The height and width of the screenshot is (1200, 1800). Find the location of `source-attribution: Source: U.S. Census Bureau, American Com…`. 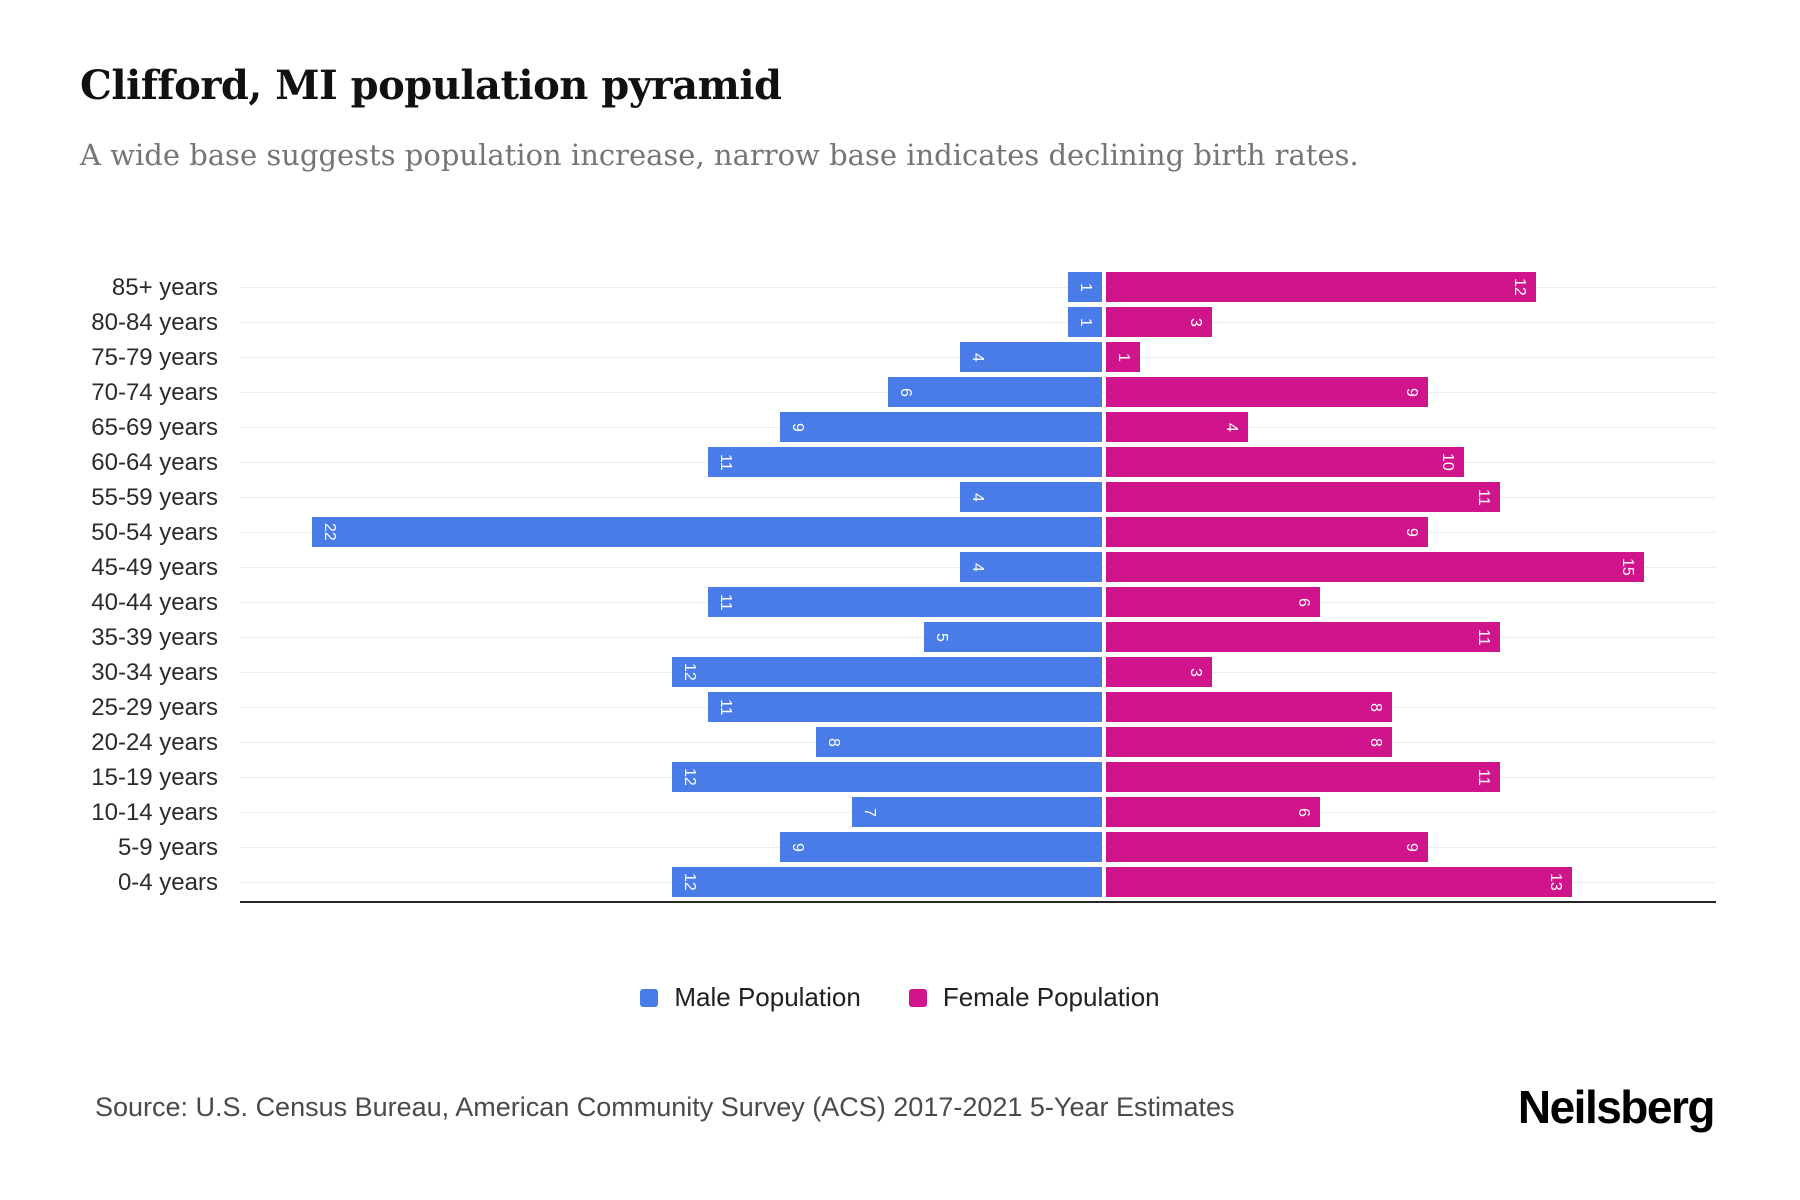

source-attribution: Source: U.S. Census Bureau, American Com… is located at coordinates (665, 1106).